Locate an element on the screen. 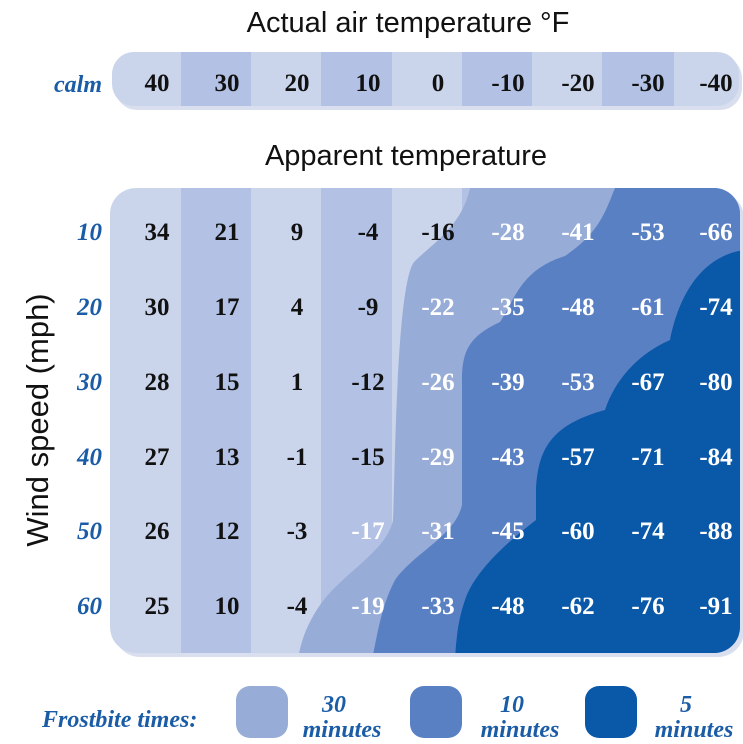 The image size is (743, 744). table-cell-value: -1 is located at coordinates (297, 457).